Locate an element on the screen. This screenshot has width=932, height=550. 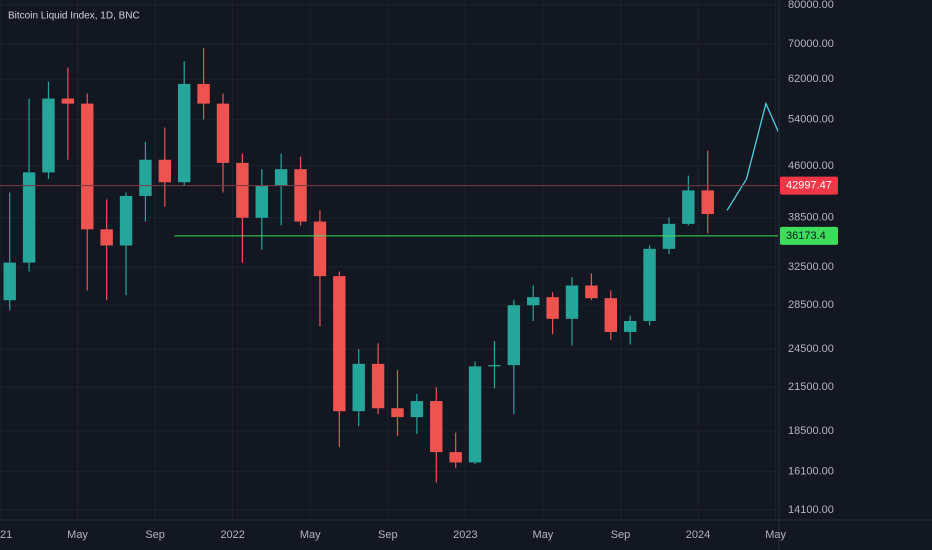
price-label: 42997.47 is located at coordinates (809, 186).